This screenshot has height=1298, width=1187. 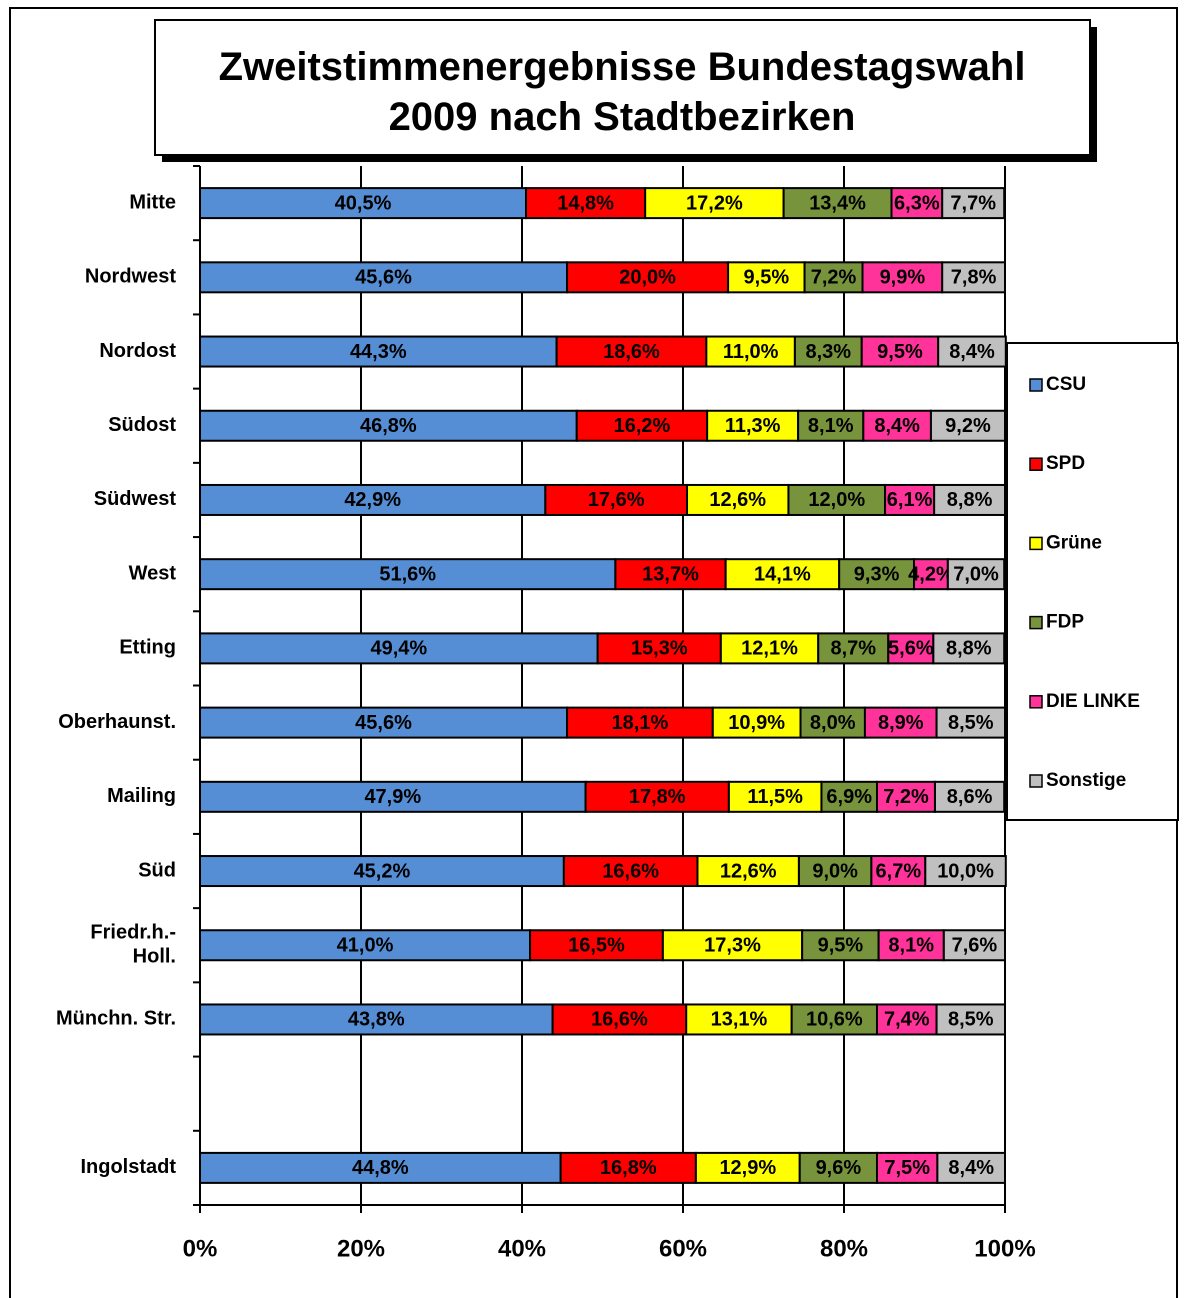 I want to click on data-label: 17,3%, so click(x=732, y=946).